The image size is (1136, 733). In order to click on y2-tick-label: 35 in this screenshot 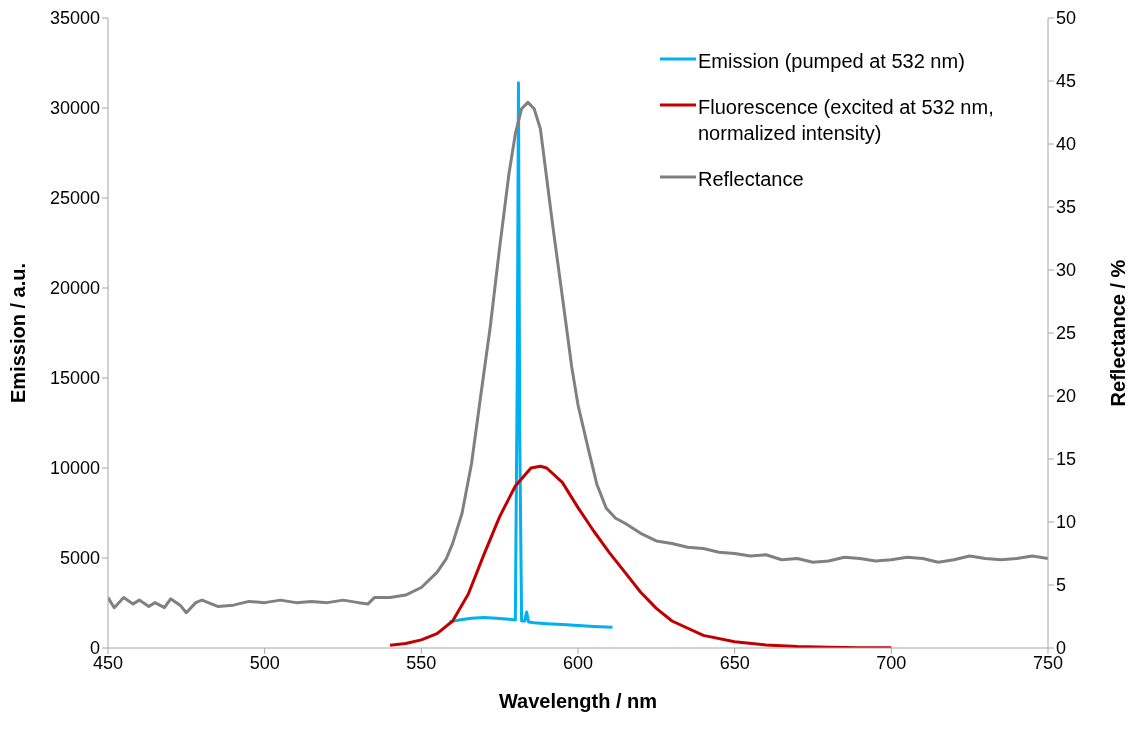, I will do `click(1066, 207)`.